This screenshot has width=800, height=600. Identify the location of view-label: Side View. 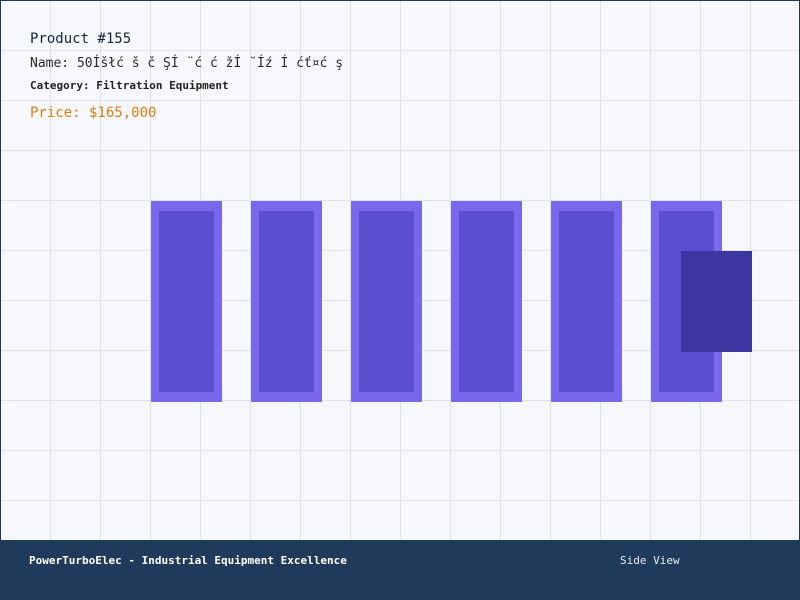
(650, 560).